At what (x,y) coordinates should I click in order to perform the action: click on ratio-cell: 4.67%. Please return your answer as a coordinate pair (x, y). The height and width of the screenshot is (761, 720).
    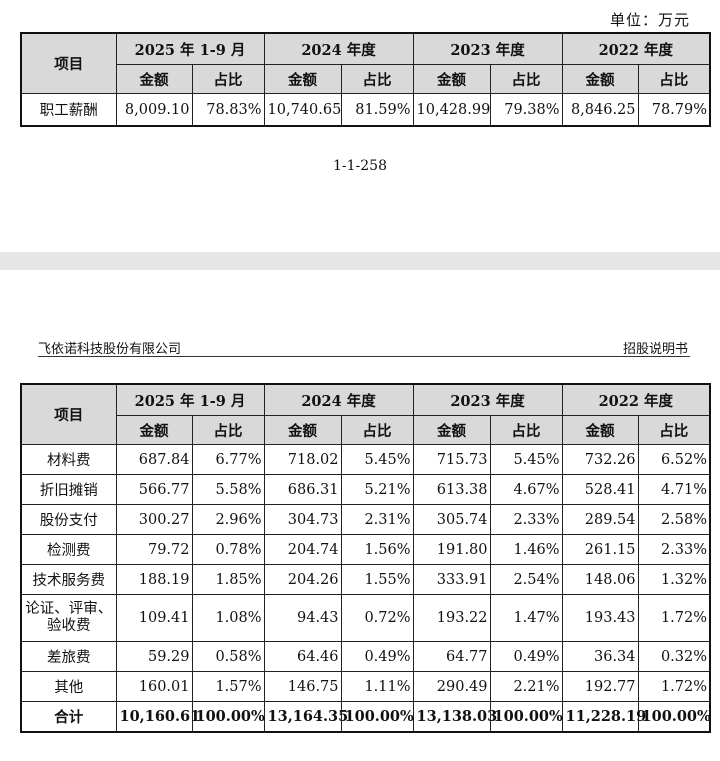
    Looking at the image, I should click on (526, 489).